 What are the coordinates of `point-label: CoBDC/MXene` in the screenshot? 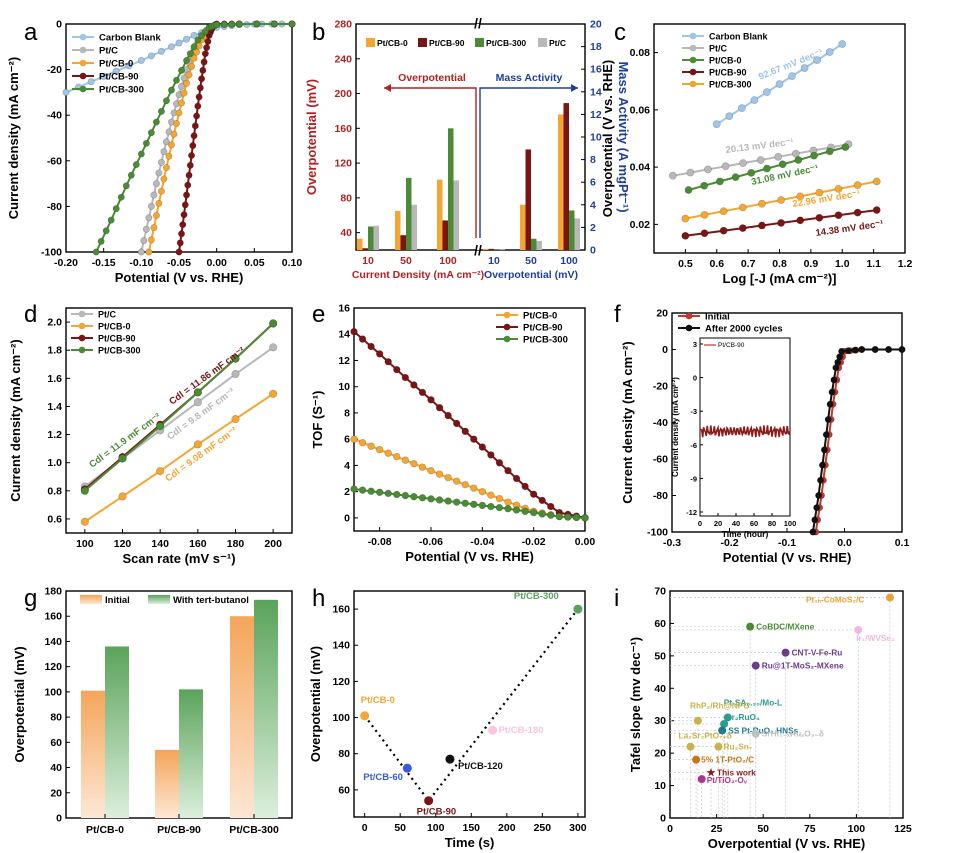 It's located at (785, 627).